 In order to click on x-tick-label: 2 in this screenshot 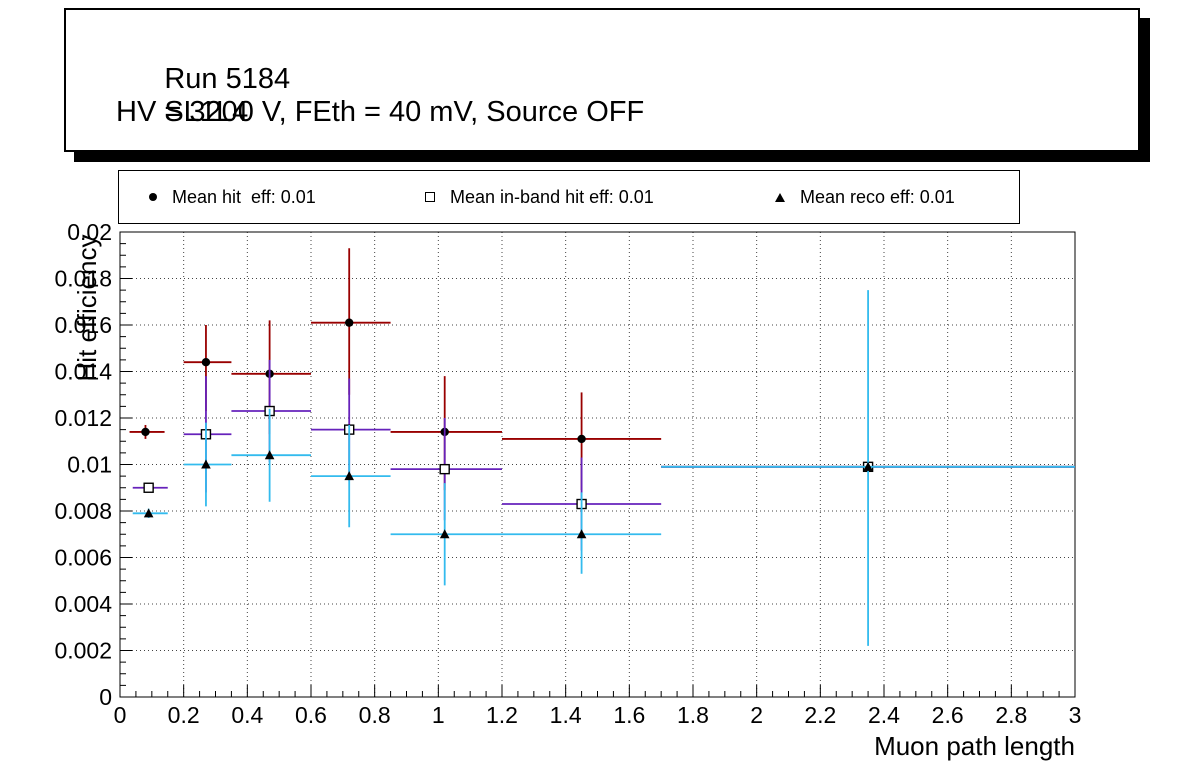, I will do `click(756, 715)`.